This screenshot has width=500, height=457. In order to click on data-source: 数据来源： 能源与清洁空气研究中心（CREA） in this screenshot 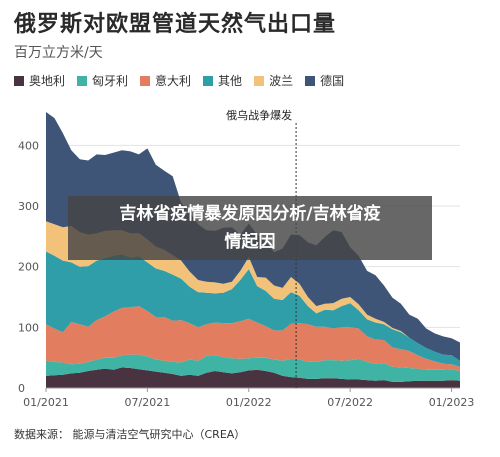, I will do `click(130, 434)`.